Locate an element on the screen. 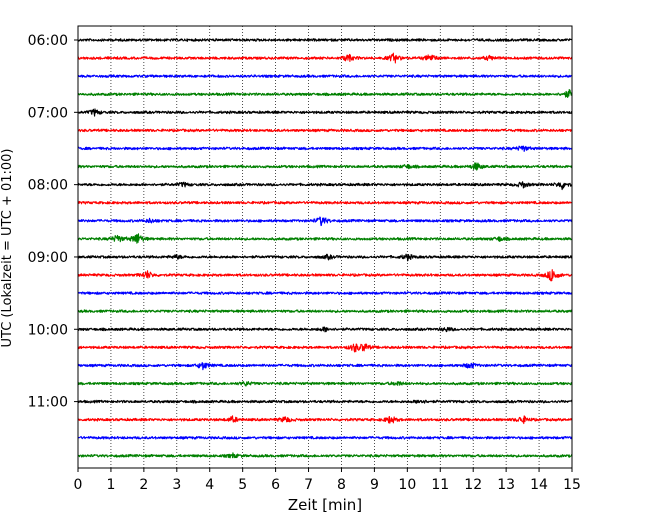 The image size is (650, 520). y-tick-label: 07:00 is located at coordinates (48, 113).